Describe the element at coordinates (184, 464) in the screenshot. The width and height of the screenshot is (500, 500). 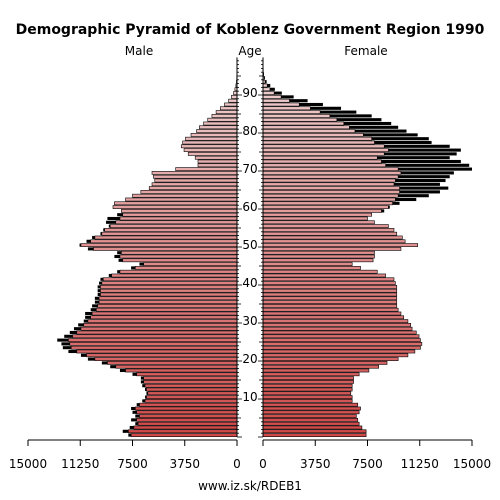
I see `x-tick-label-male: 3750` at that location.